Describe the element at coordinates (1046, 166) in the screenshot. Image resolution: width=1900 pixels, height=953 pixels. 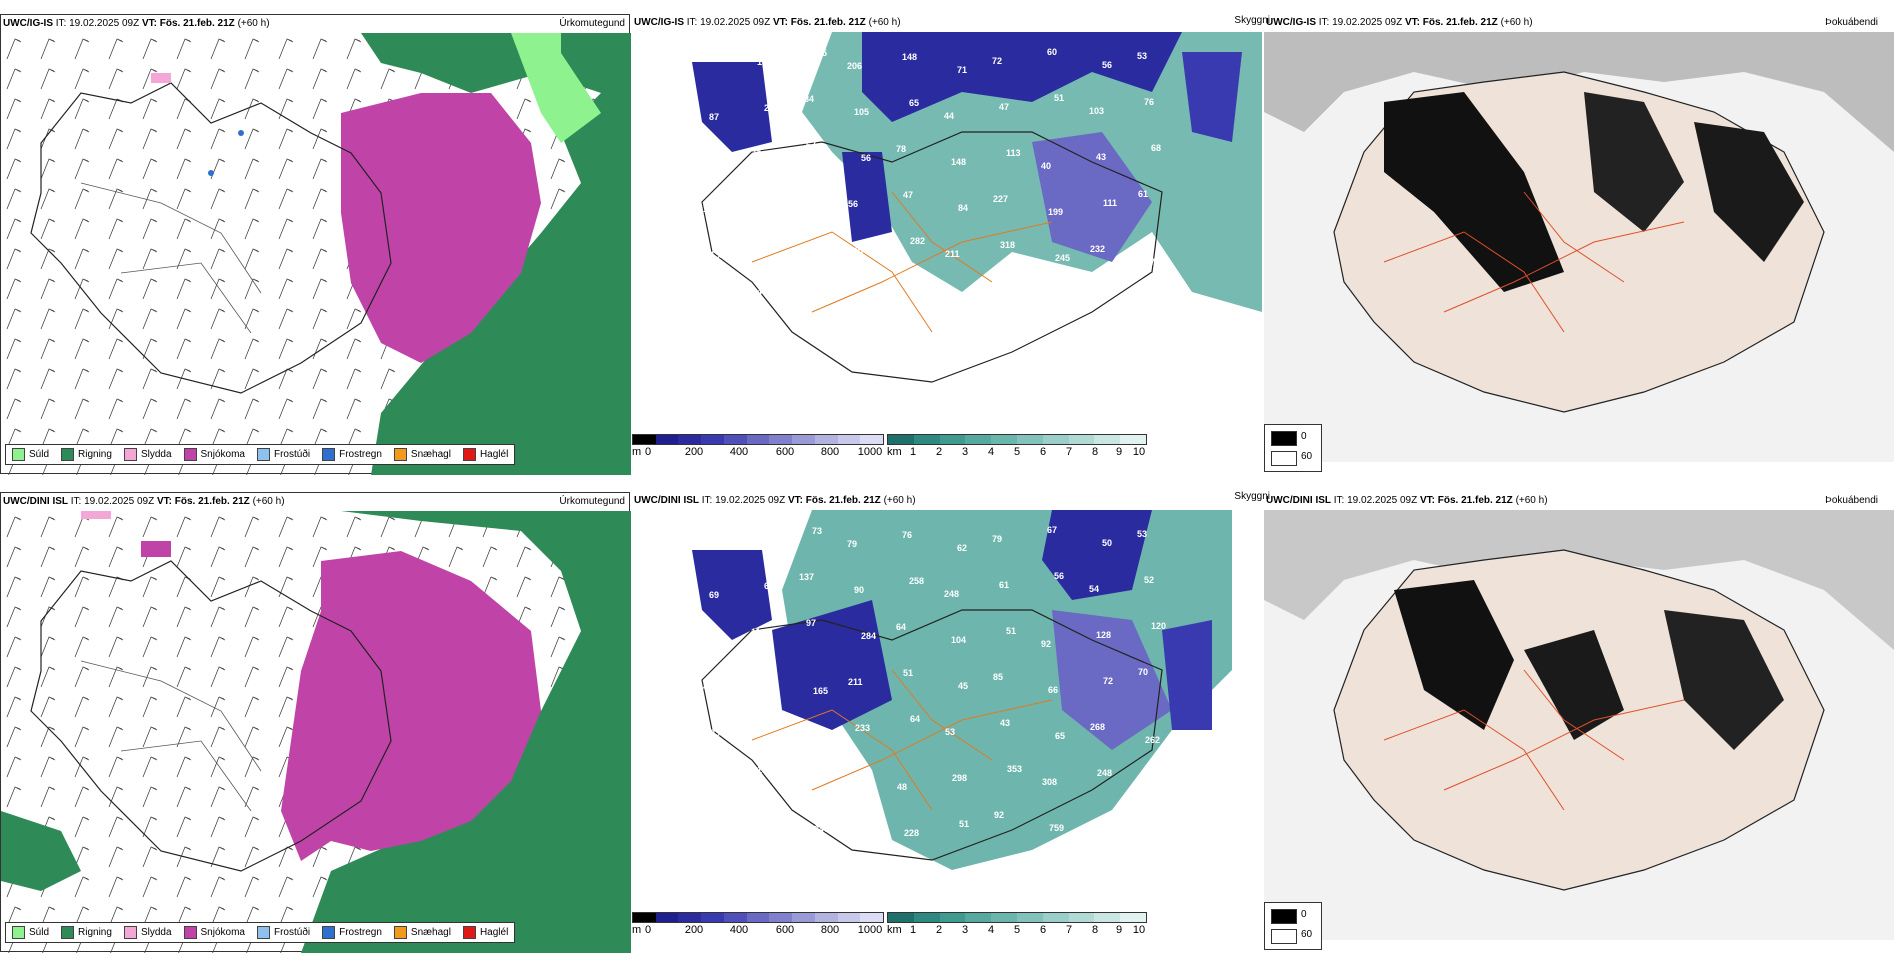
I see `visibility-label: 40` at that location.